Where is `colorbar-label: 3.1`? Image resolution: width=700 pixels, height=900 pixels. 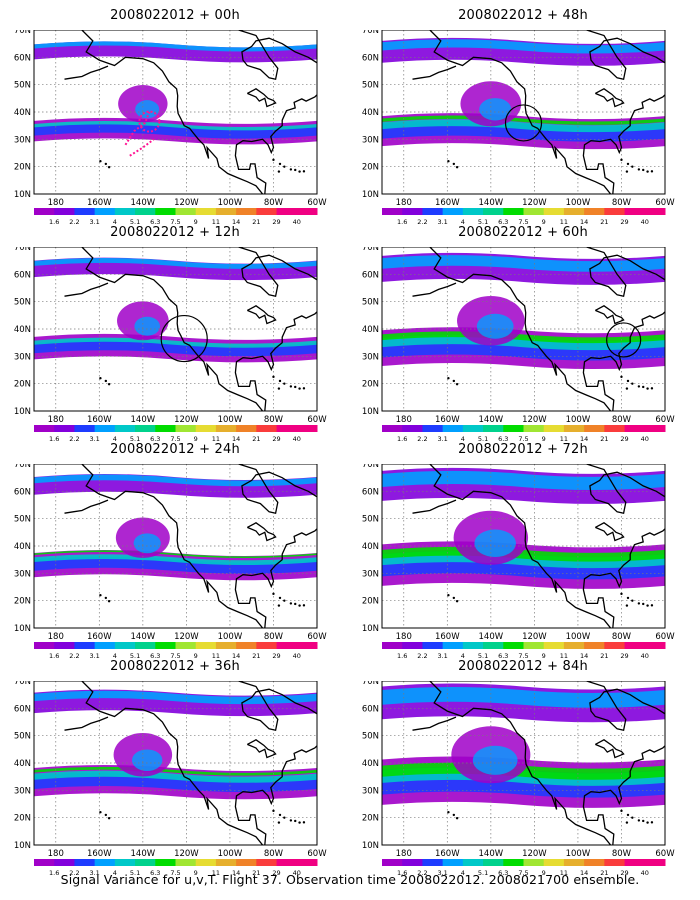 colorbar-label: 3.1 is located at coordinates (442, 873).